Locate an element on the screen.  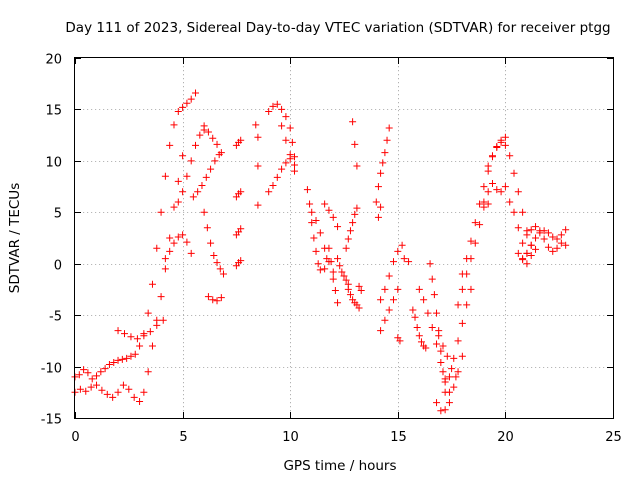
x-tick-label: 15 is located at coordinates (398, 437).